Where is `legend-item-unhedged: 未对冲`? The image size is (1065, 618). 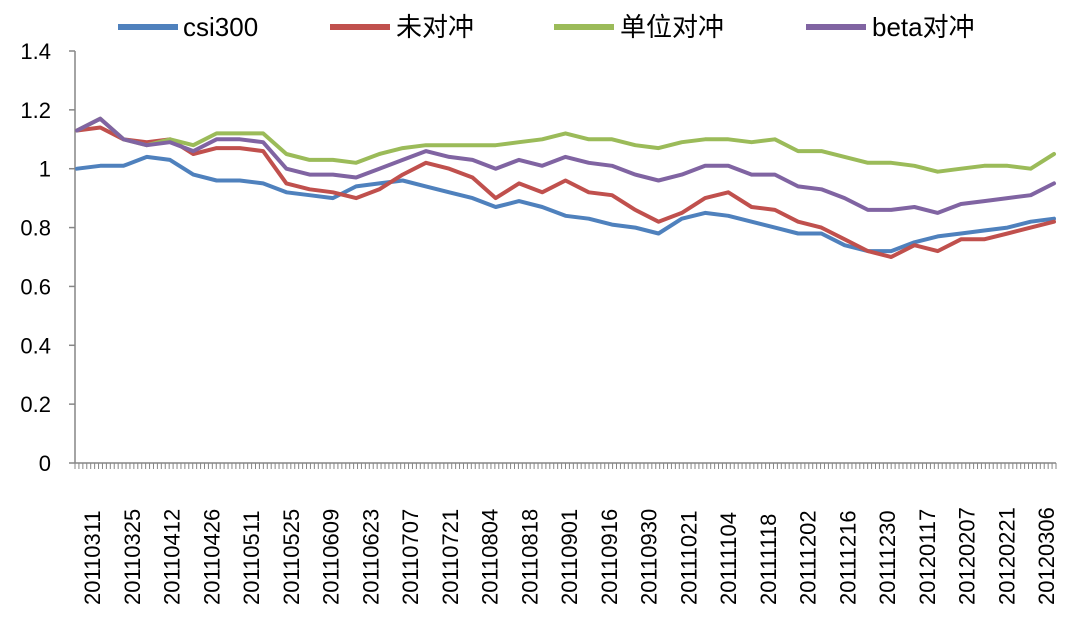
legend-item-unhedged: 未对冲 is located at coordinates (402, 27).